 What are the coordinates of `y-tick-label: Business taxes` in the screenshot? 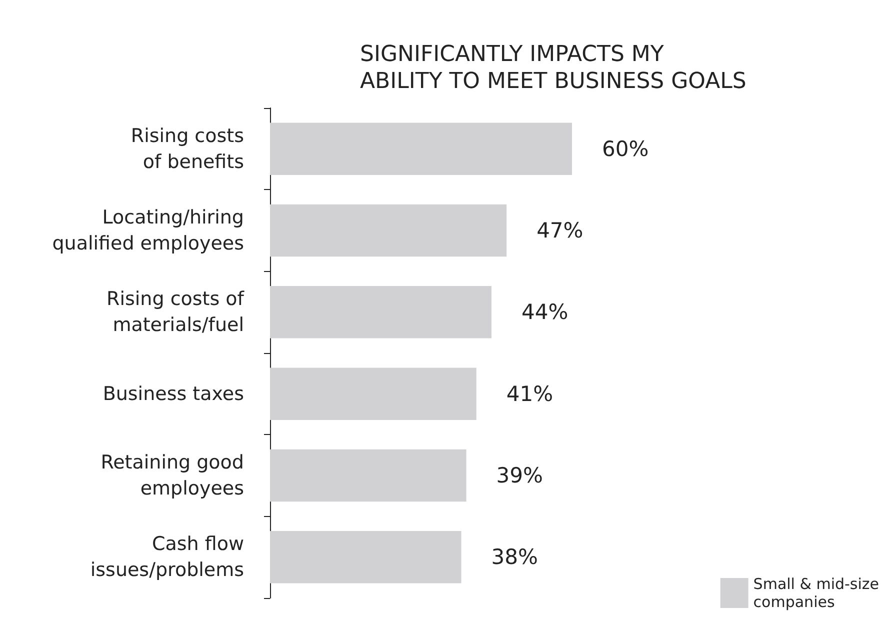 It's located at (173, 393).